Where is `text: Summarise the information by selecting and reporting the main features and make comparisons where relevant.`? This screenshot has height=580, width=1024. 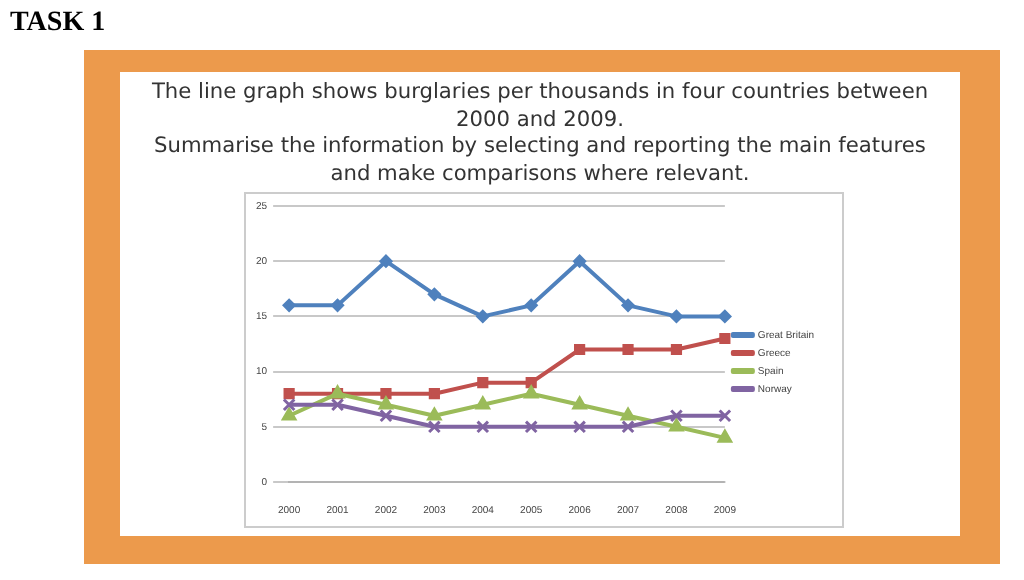
text: Summarise the information by selecting and reporting the main features and make comparisons where relevant. is located at coordinates (540, 161).